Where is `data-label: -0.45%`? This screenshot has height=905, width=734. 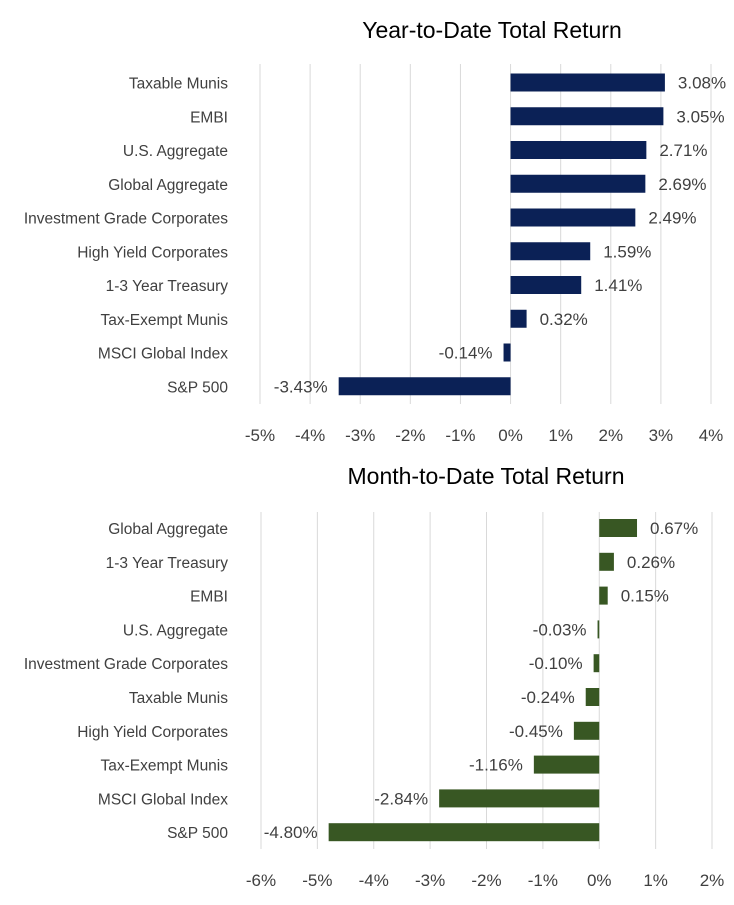
data-label: -0.45% is located at coordinates (536, 731).